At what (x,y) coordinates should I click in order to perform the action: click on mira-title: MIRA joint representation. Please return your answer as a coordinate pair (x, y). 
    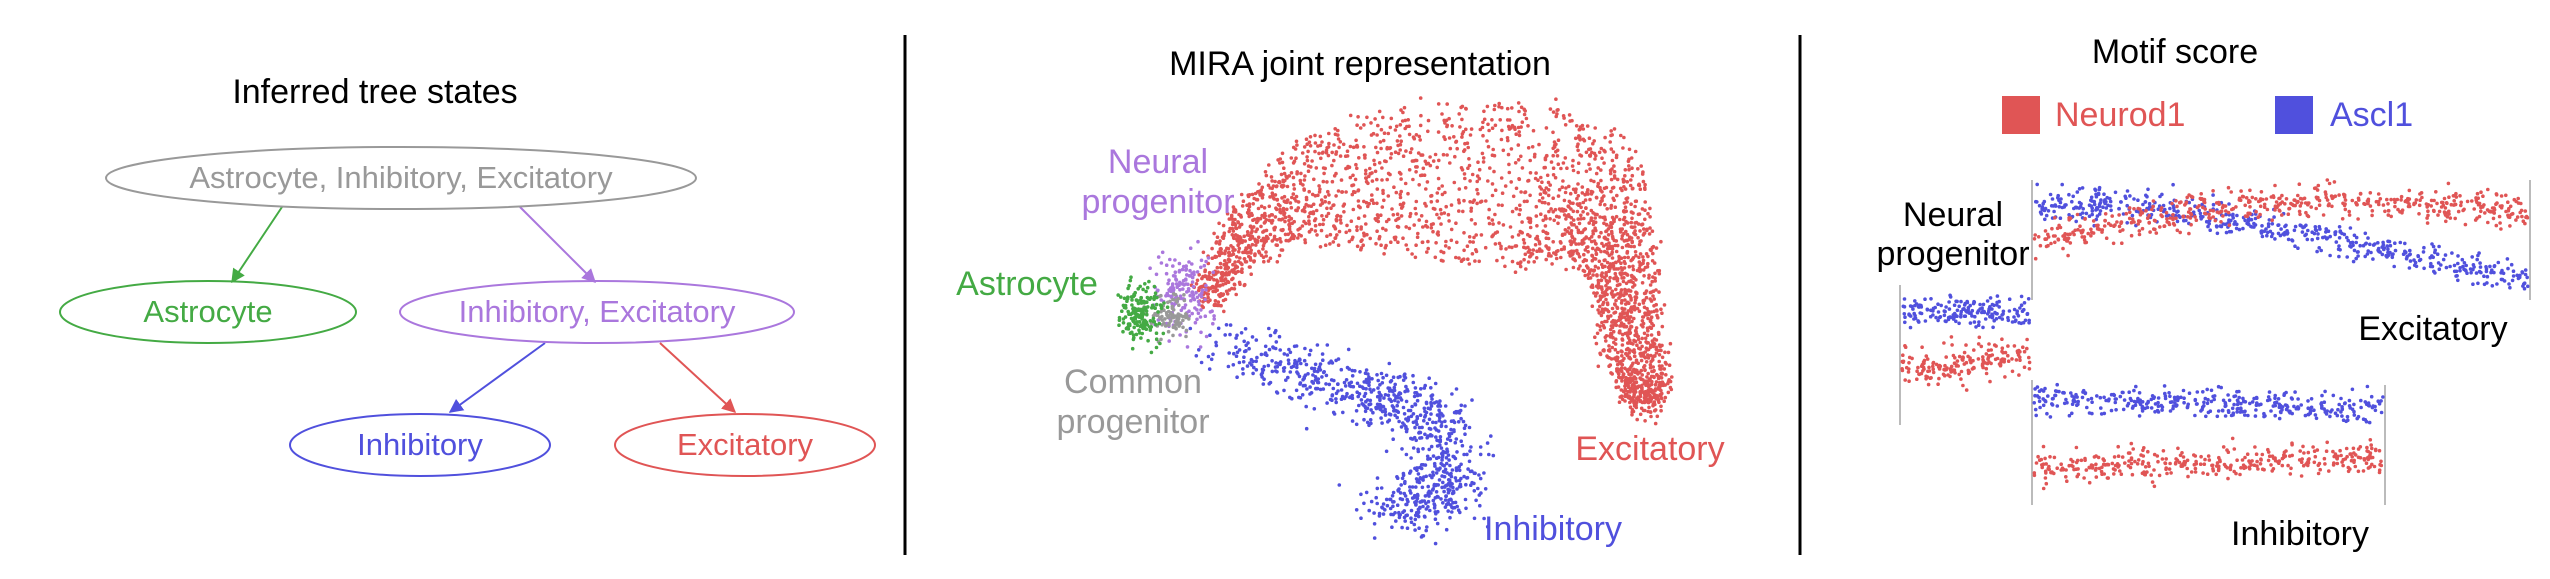
    Looking at the image, I should click on (1360, 64).